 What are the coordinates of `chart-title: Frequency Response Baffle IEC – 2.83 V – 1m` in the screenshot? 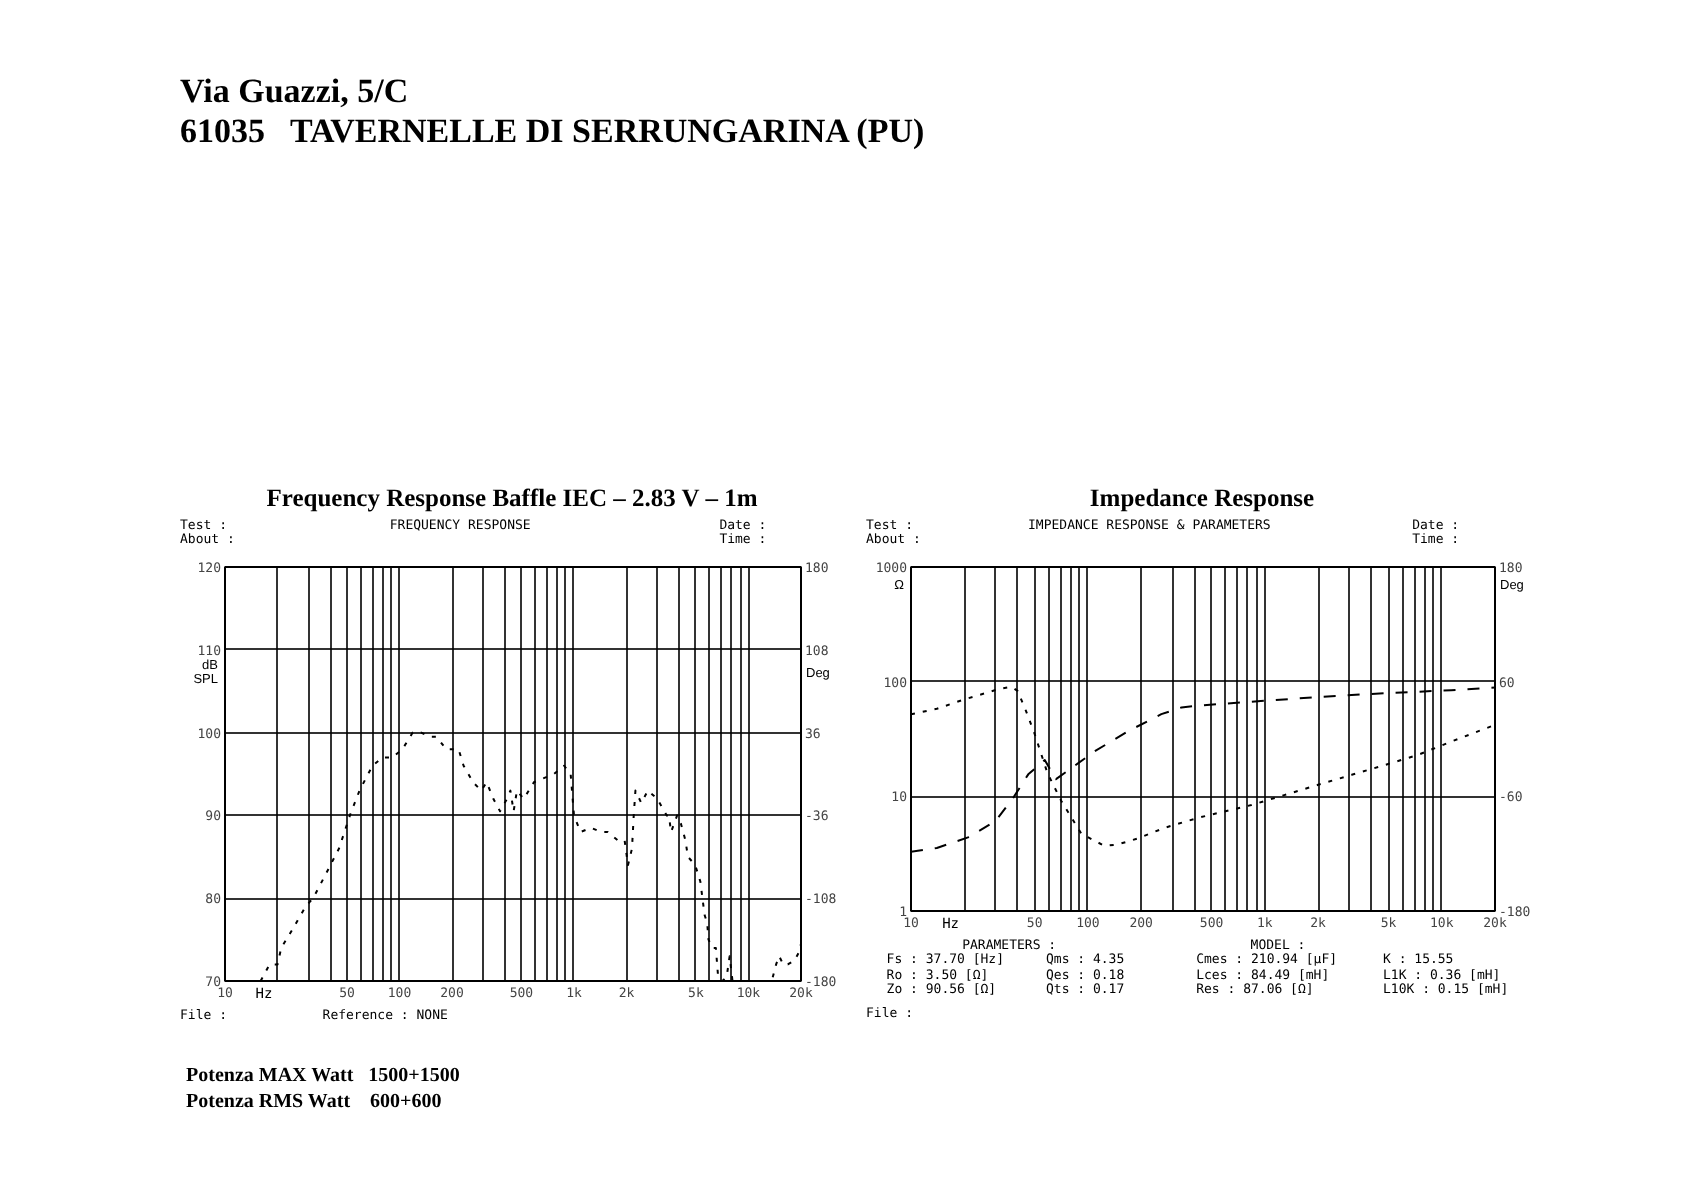 It's located at (512, 498).